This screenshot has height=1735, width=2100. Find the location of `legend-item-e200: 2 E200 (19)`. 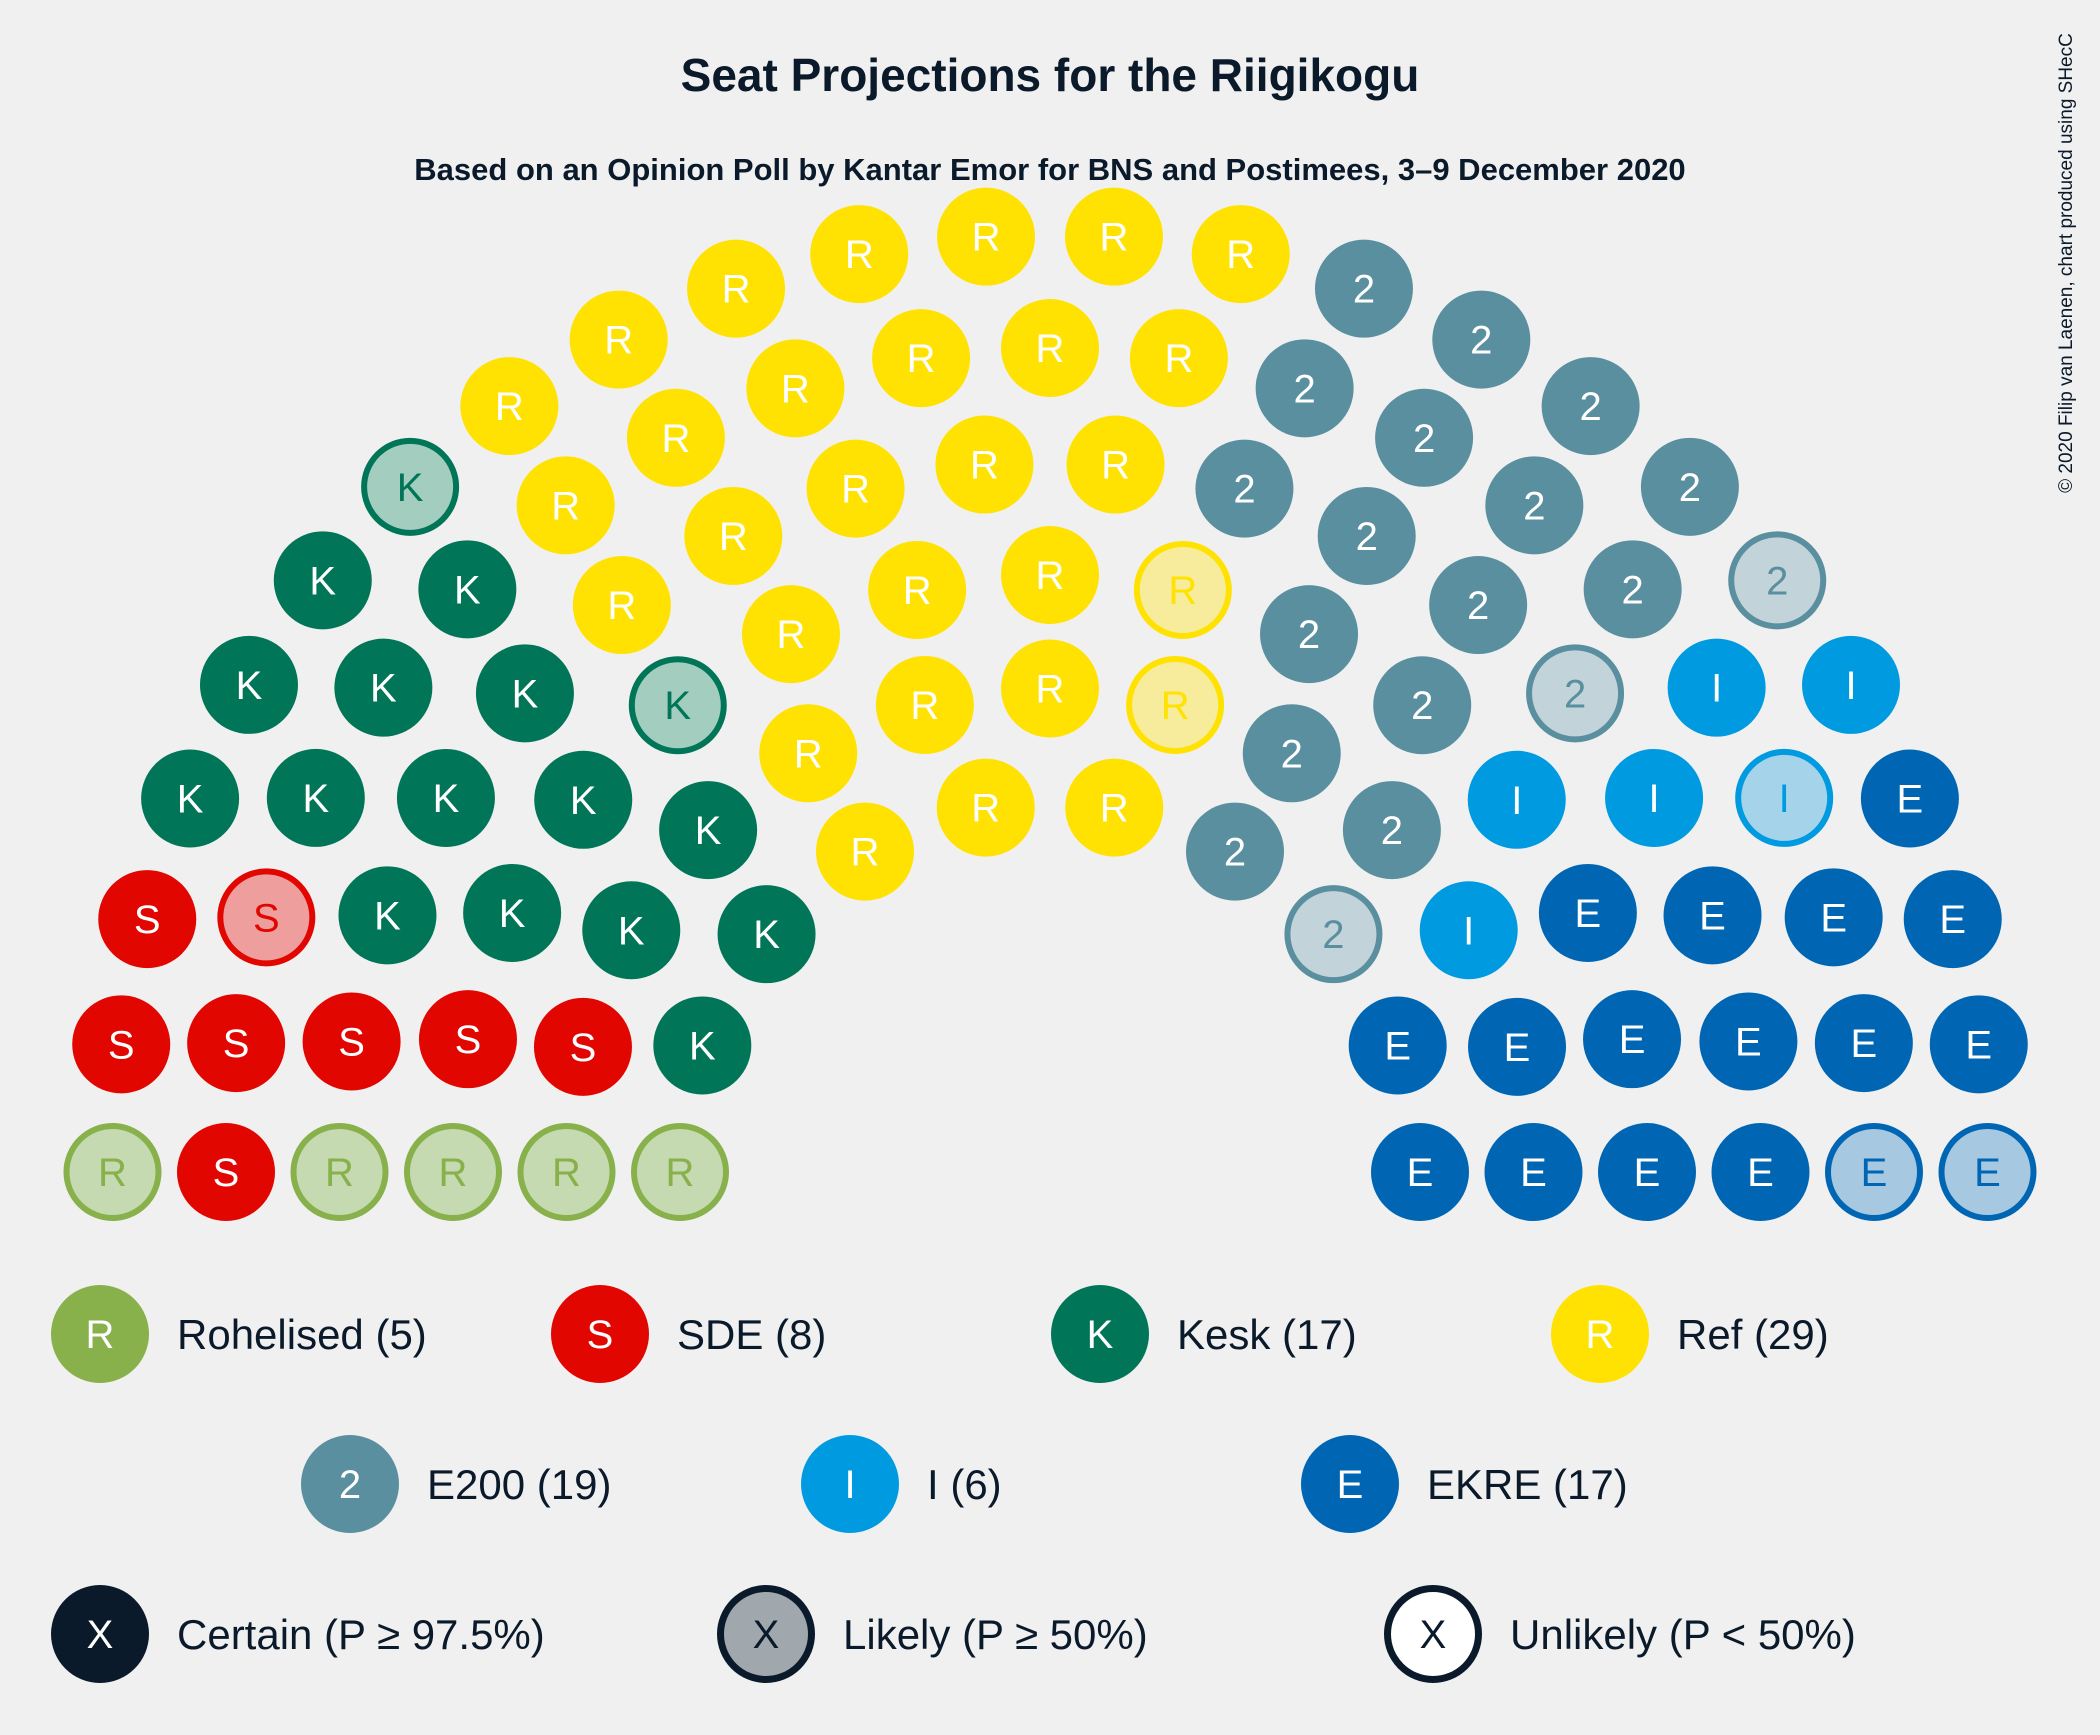

legend-item-e200: 2 E200 (19) is located at coordinates (456, 1484).